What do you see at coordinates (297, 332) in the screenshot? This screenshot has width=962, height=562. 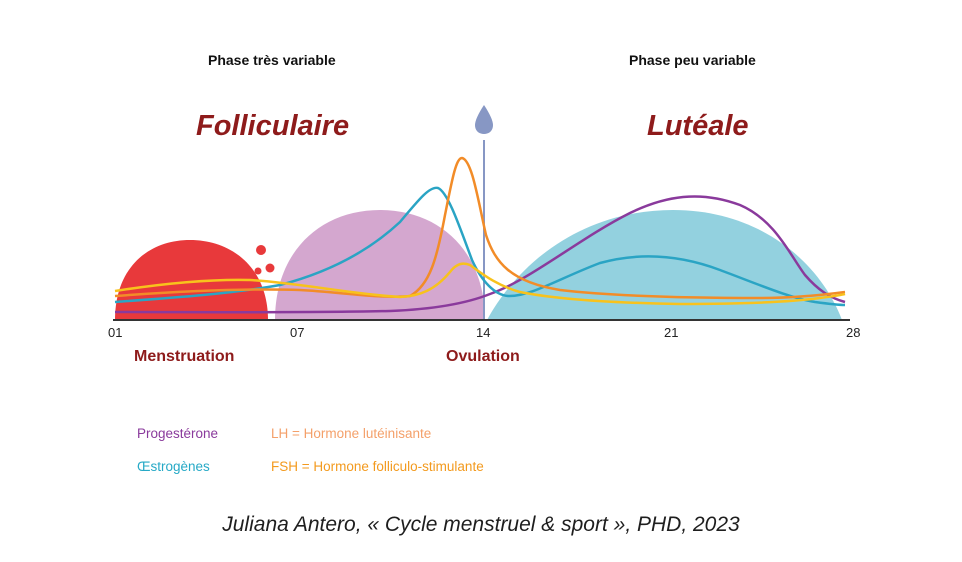 I see `tick-label-day-07: 07` at bounding box center [297, 332].